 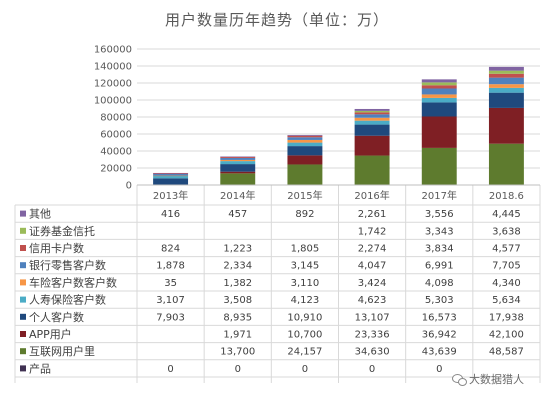 What do you see at coordinates (237, 249) in the screenshot?
I see `data-label: 1,223` at bounding box center [237, 249].